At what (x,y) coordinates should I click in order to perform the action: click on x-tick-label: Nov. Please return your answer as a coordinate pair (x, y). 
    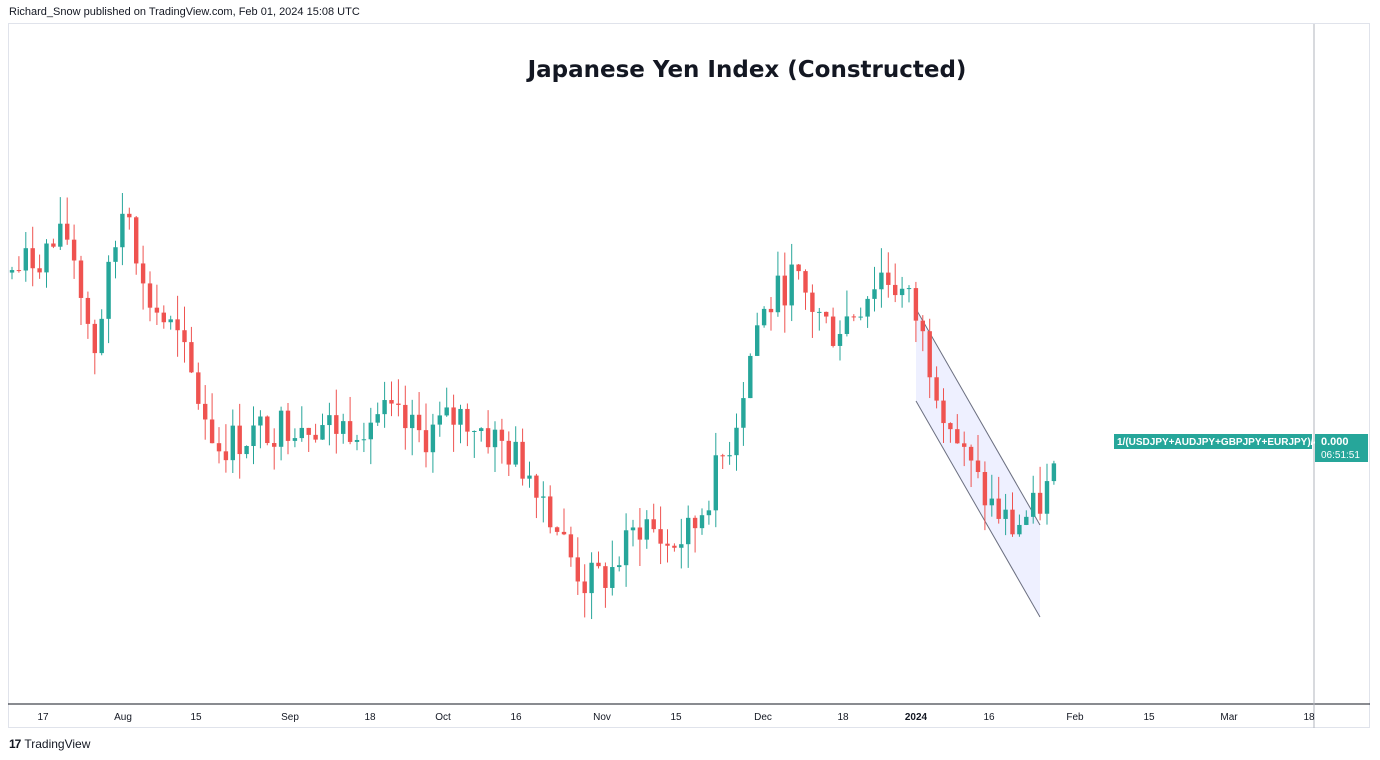
    Looking at the image, I should click on (602, 717).